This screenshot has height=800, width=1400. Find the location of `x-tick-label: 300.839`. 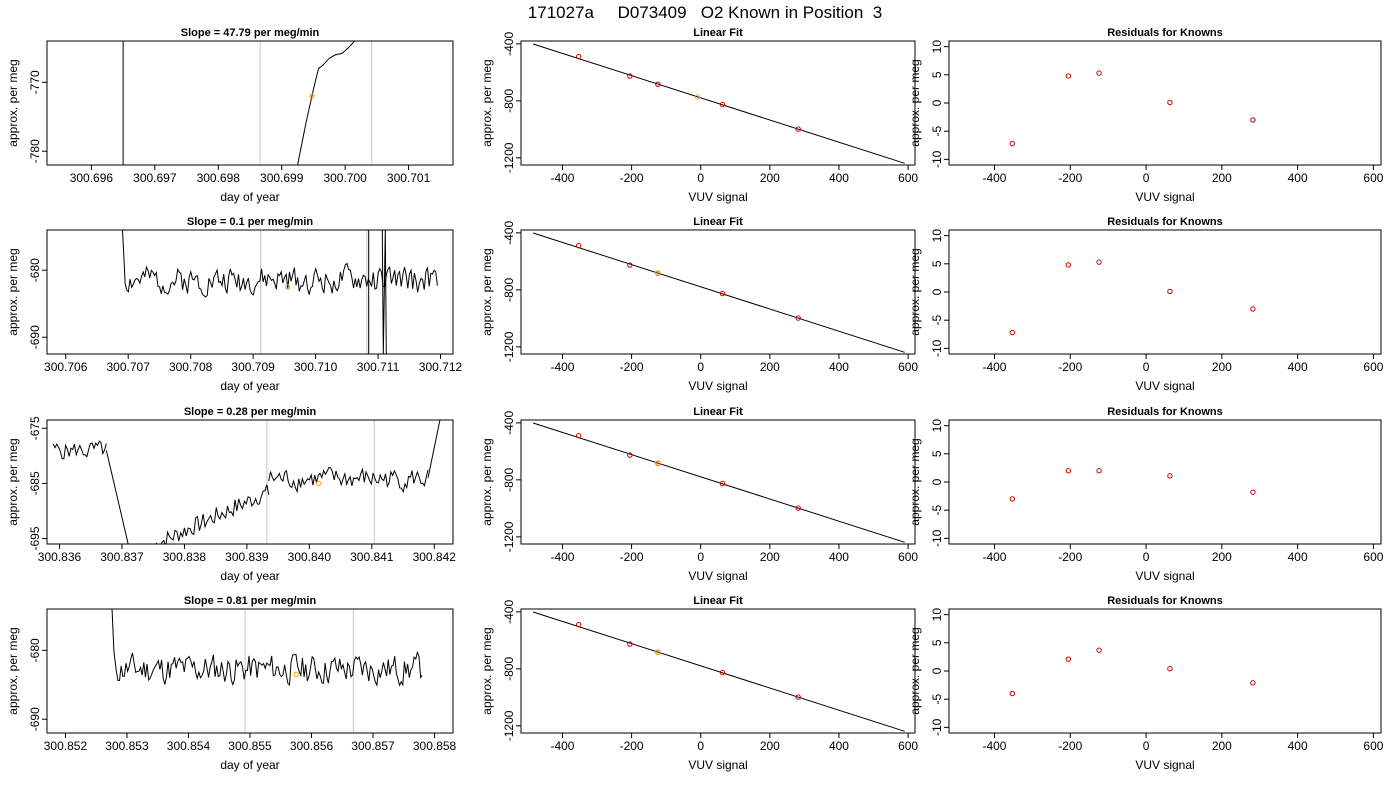

x-tick-label: 300.839 is located at coordinates (247, 557).